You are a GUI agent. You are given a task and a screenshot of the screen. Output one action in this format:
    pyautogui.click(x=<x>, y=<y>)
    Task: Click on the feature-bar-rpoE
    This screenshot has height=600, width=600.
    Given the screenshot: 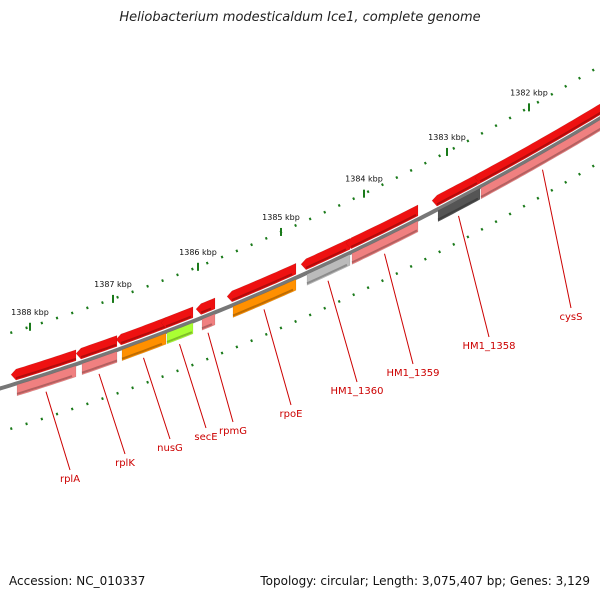 What is the action you would take?
    pyautogui.click(x=264, y=298)
    